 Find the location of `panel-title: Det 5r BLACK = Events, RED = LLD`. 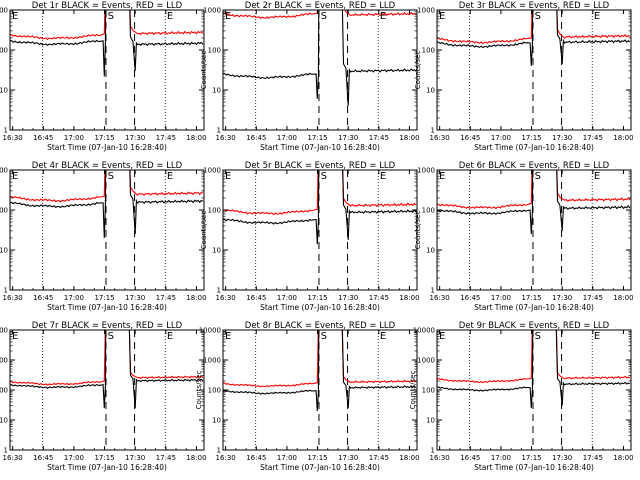

panel-title: Det 5r BLACK = Events, RED = LLD is located at coordinates (320, 166).